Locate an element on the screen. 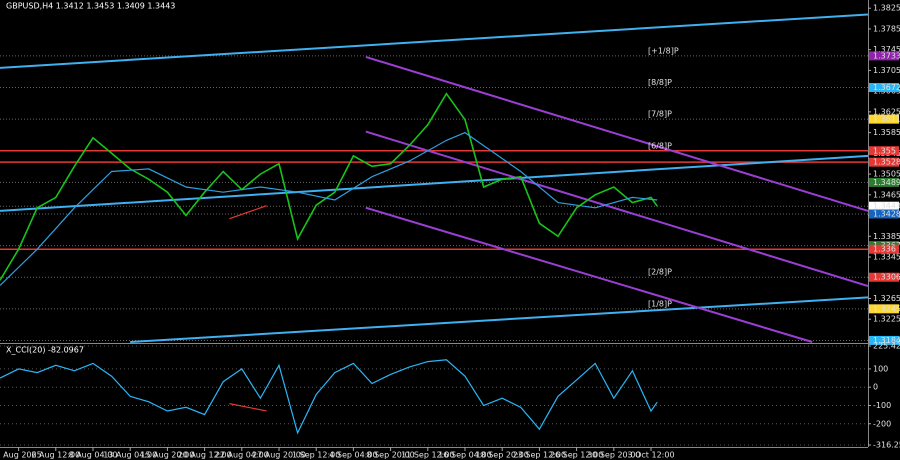 Image resolution: width=900 pixels, height=460 pixels. y-tick-label: -316.257 is located at coordinates (886, 445).